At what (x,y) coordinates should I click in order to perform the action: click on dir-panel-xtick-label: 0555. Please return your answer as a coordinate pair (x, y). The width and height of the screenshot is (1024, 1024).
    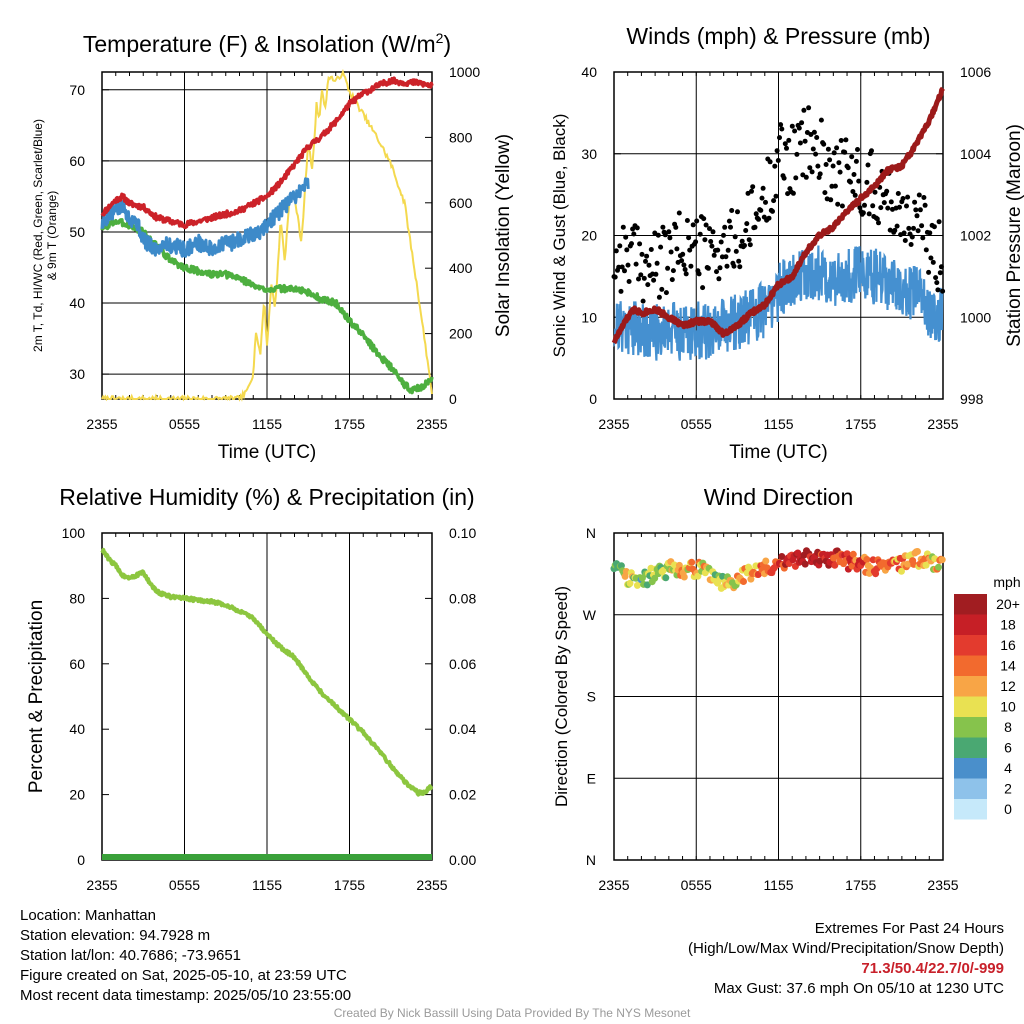
    Looking at the image, I should click on (696, 885).